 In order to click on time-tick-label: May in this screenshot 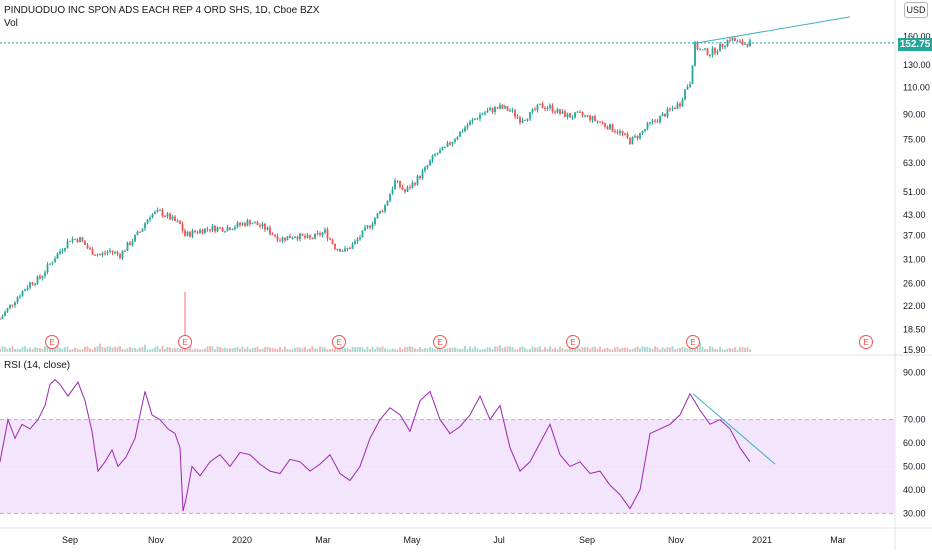, I will do `click(412, 540)`.